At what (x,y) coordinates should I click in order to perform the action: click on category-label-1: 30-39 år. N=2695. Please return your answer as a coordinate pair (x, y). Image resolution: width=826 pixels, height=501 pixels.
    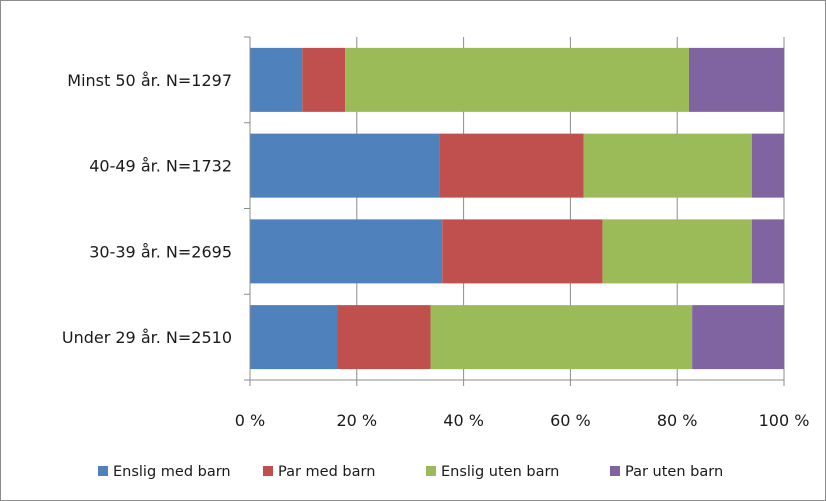
    Looking at the image, I should click on (160, 251).